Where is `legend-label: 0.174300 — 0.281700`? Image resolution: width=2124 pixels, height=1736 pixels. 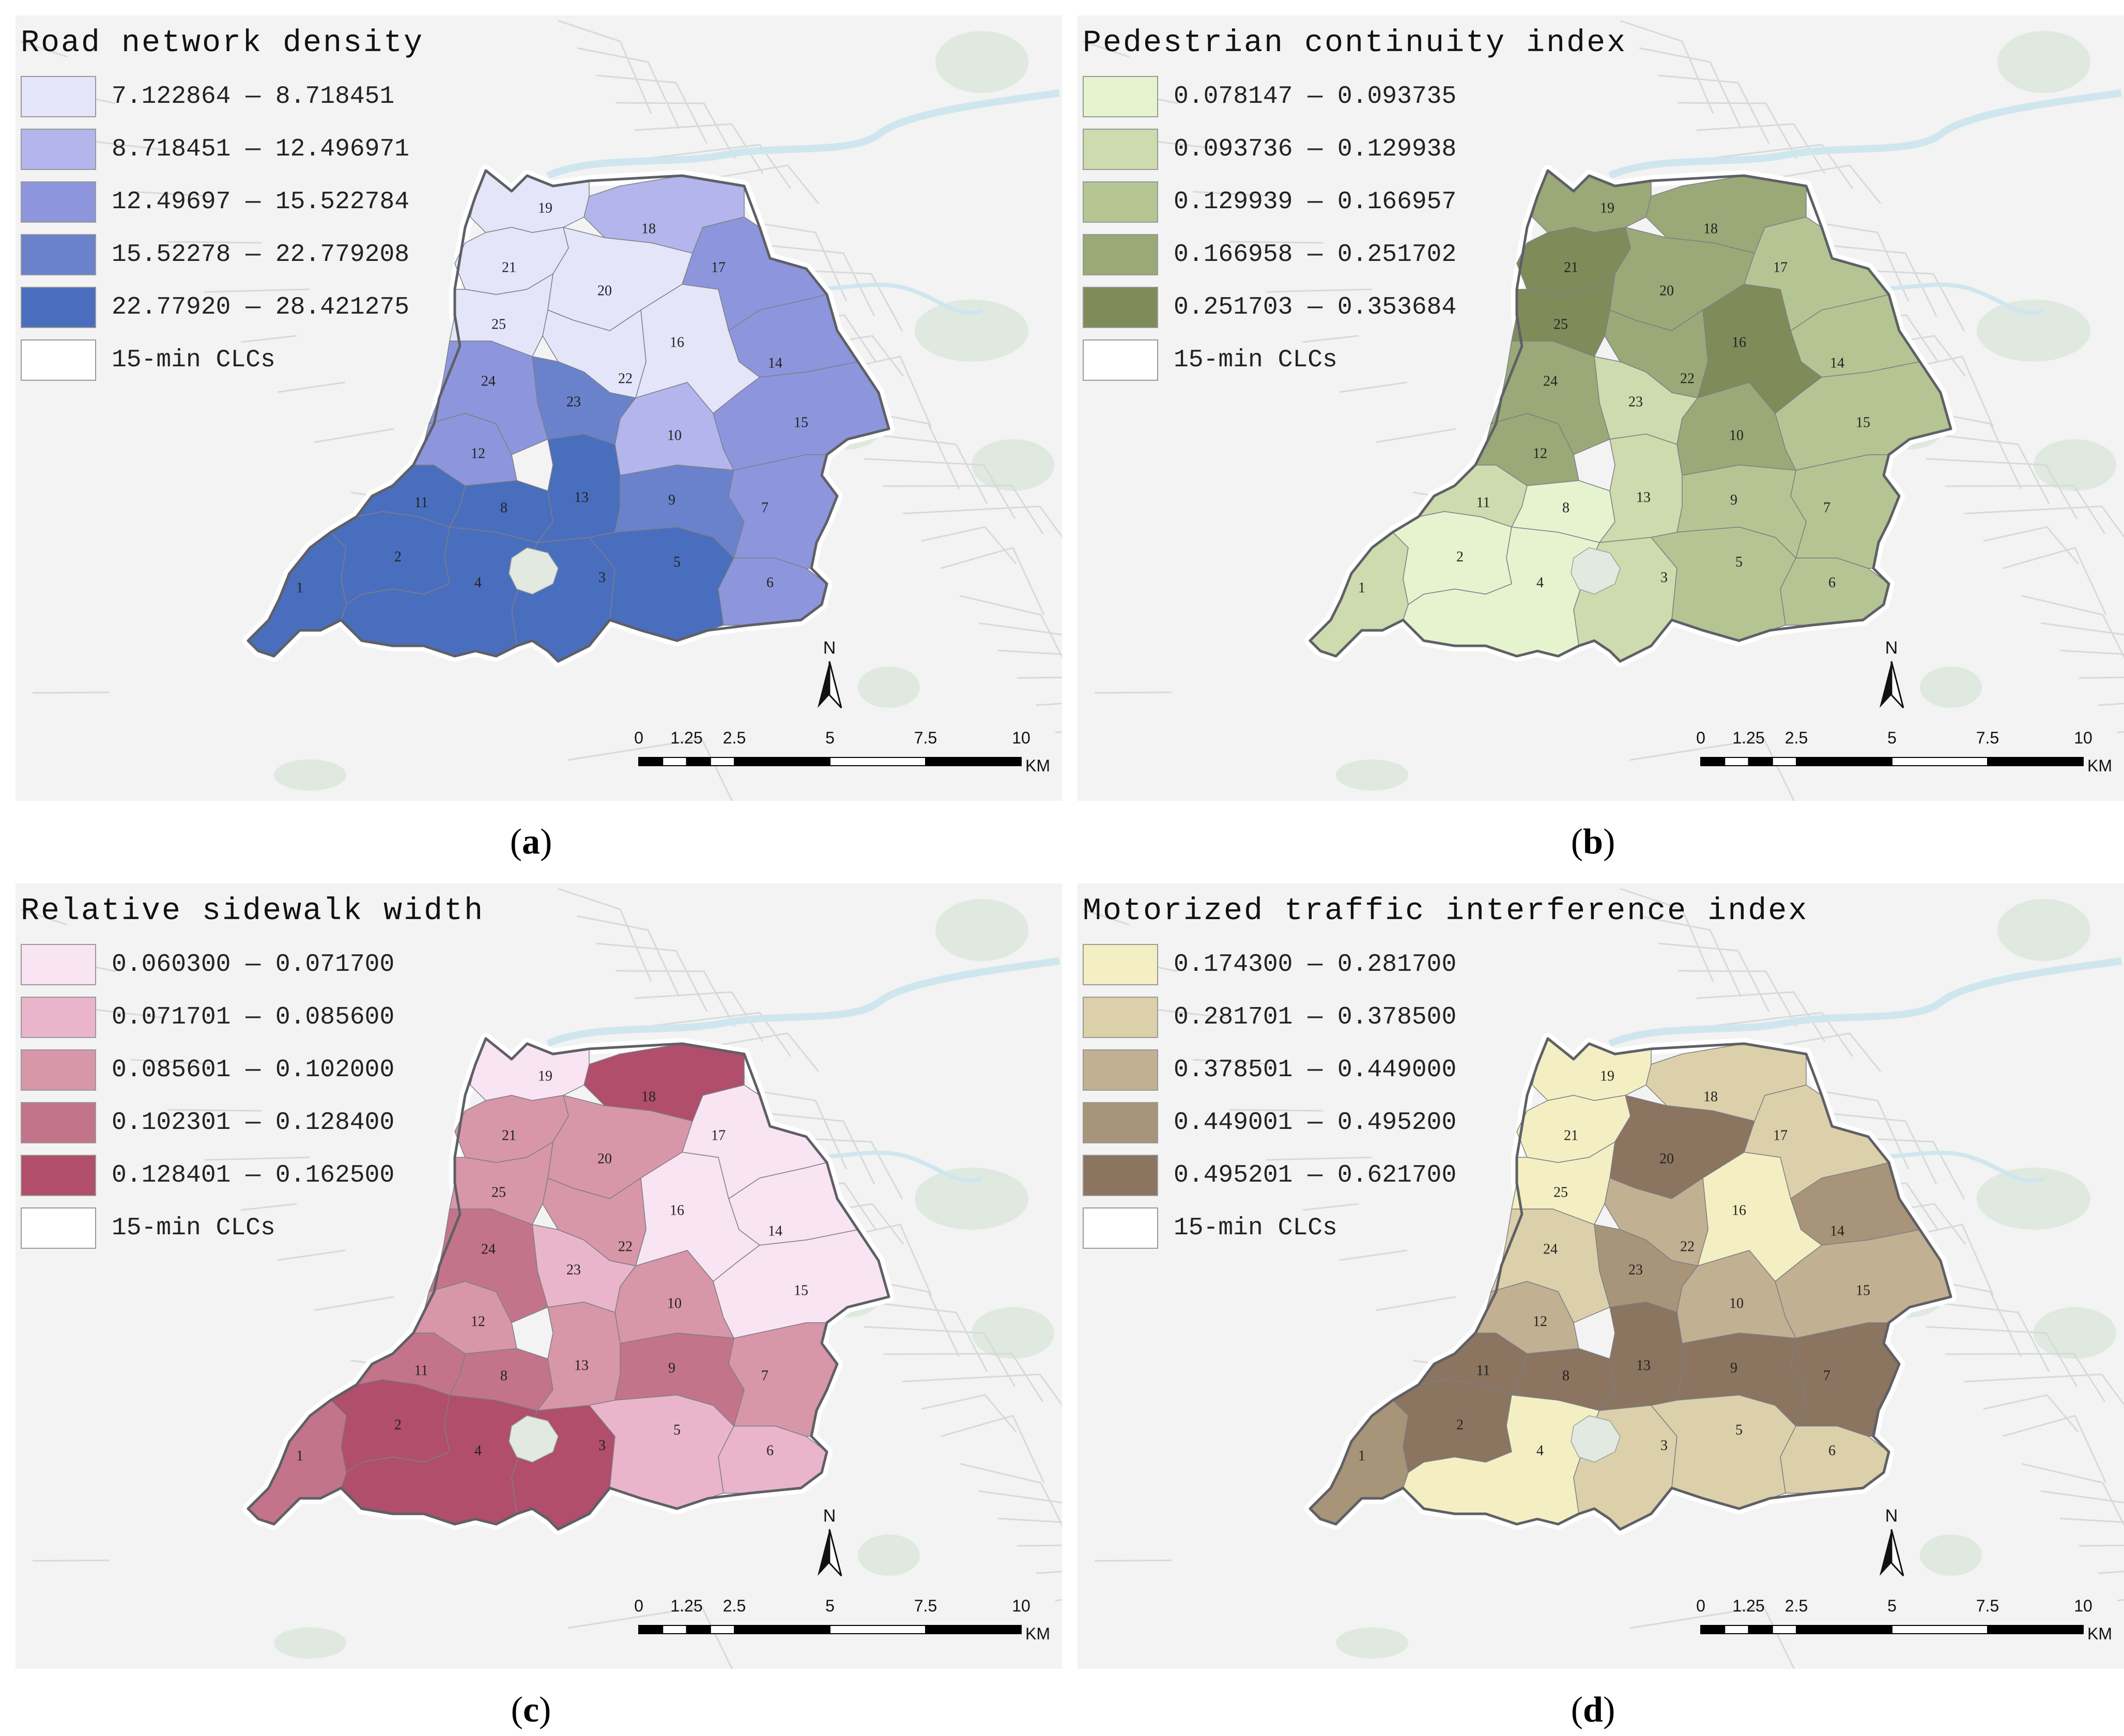 legend-label: 0.174300 — 0.281700 is located at coordinates (1315, 965).